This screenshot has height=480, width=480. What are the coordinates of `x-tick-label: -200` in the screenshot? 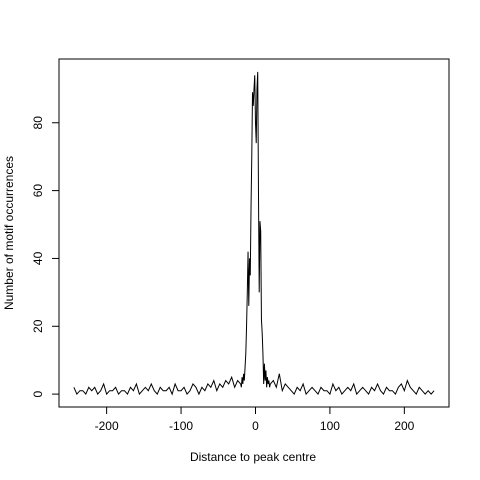 It's located at (107, 426).